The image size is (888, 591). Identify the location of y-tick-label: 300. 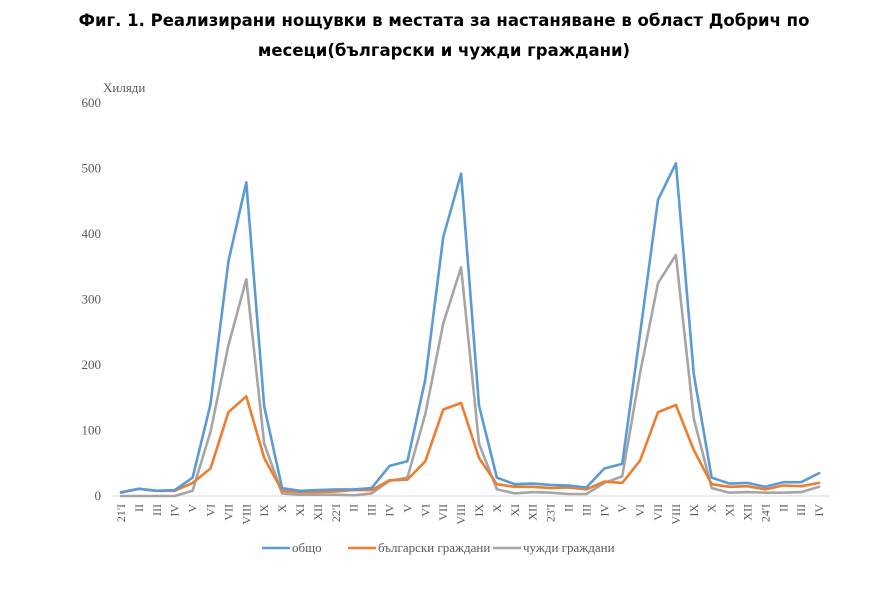
(92, 299).